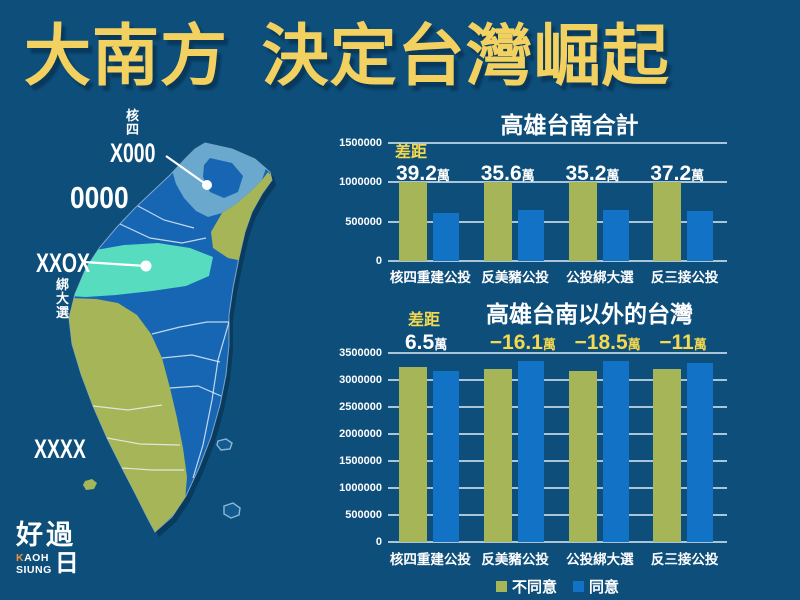 The width and height of the screenshot is (800, 600). What do you see at coordinates (146, 266) in the screenshot?
I see `callout-tied-dot` at bounding box center [146, 266].